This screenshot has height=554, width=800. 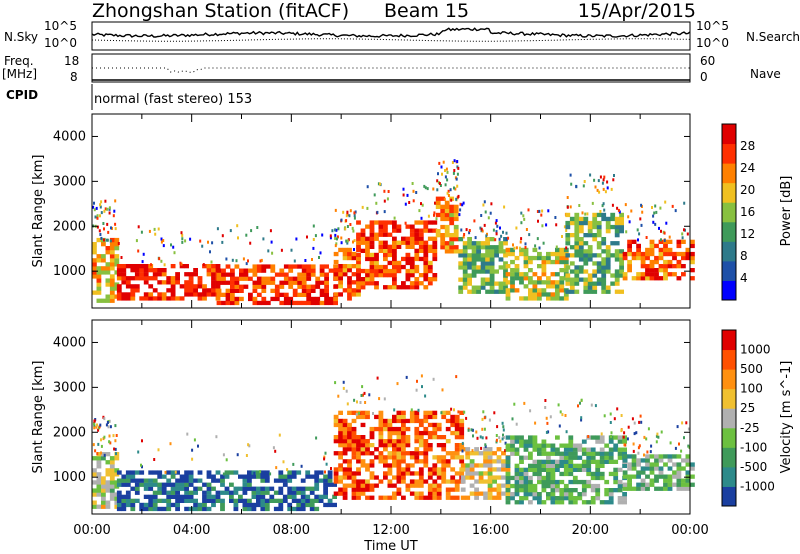 I want to click on freq-panel-frame, so click(x=391, y=68).